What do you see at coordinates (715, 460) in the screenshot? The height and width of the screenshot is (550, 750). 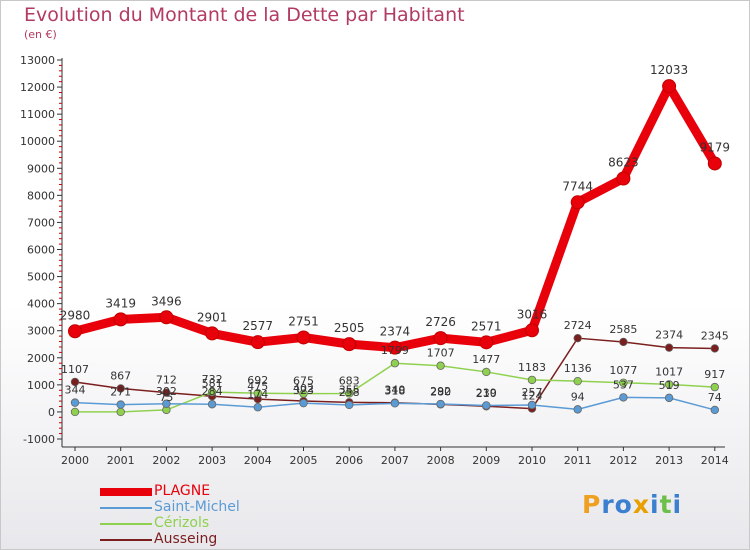 I see `x-tick-label: 2014` at bounding box center [715, 460].